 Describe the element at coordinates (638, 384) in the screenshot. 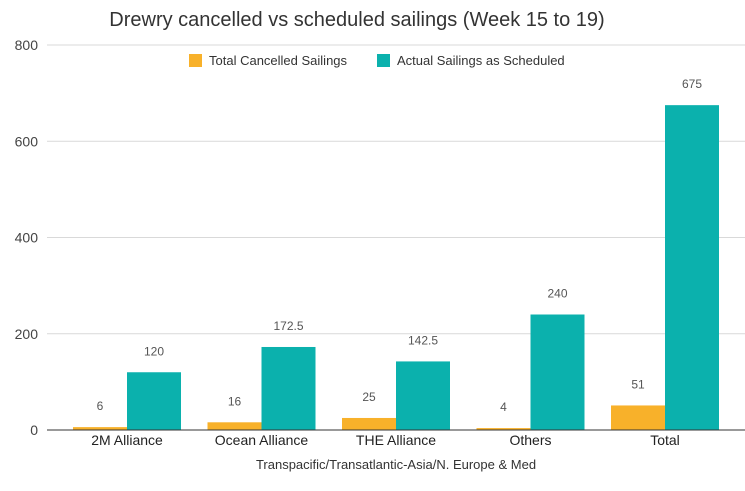

I see `data-label: 51` at that location.